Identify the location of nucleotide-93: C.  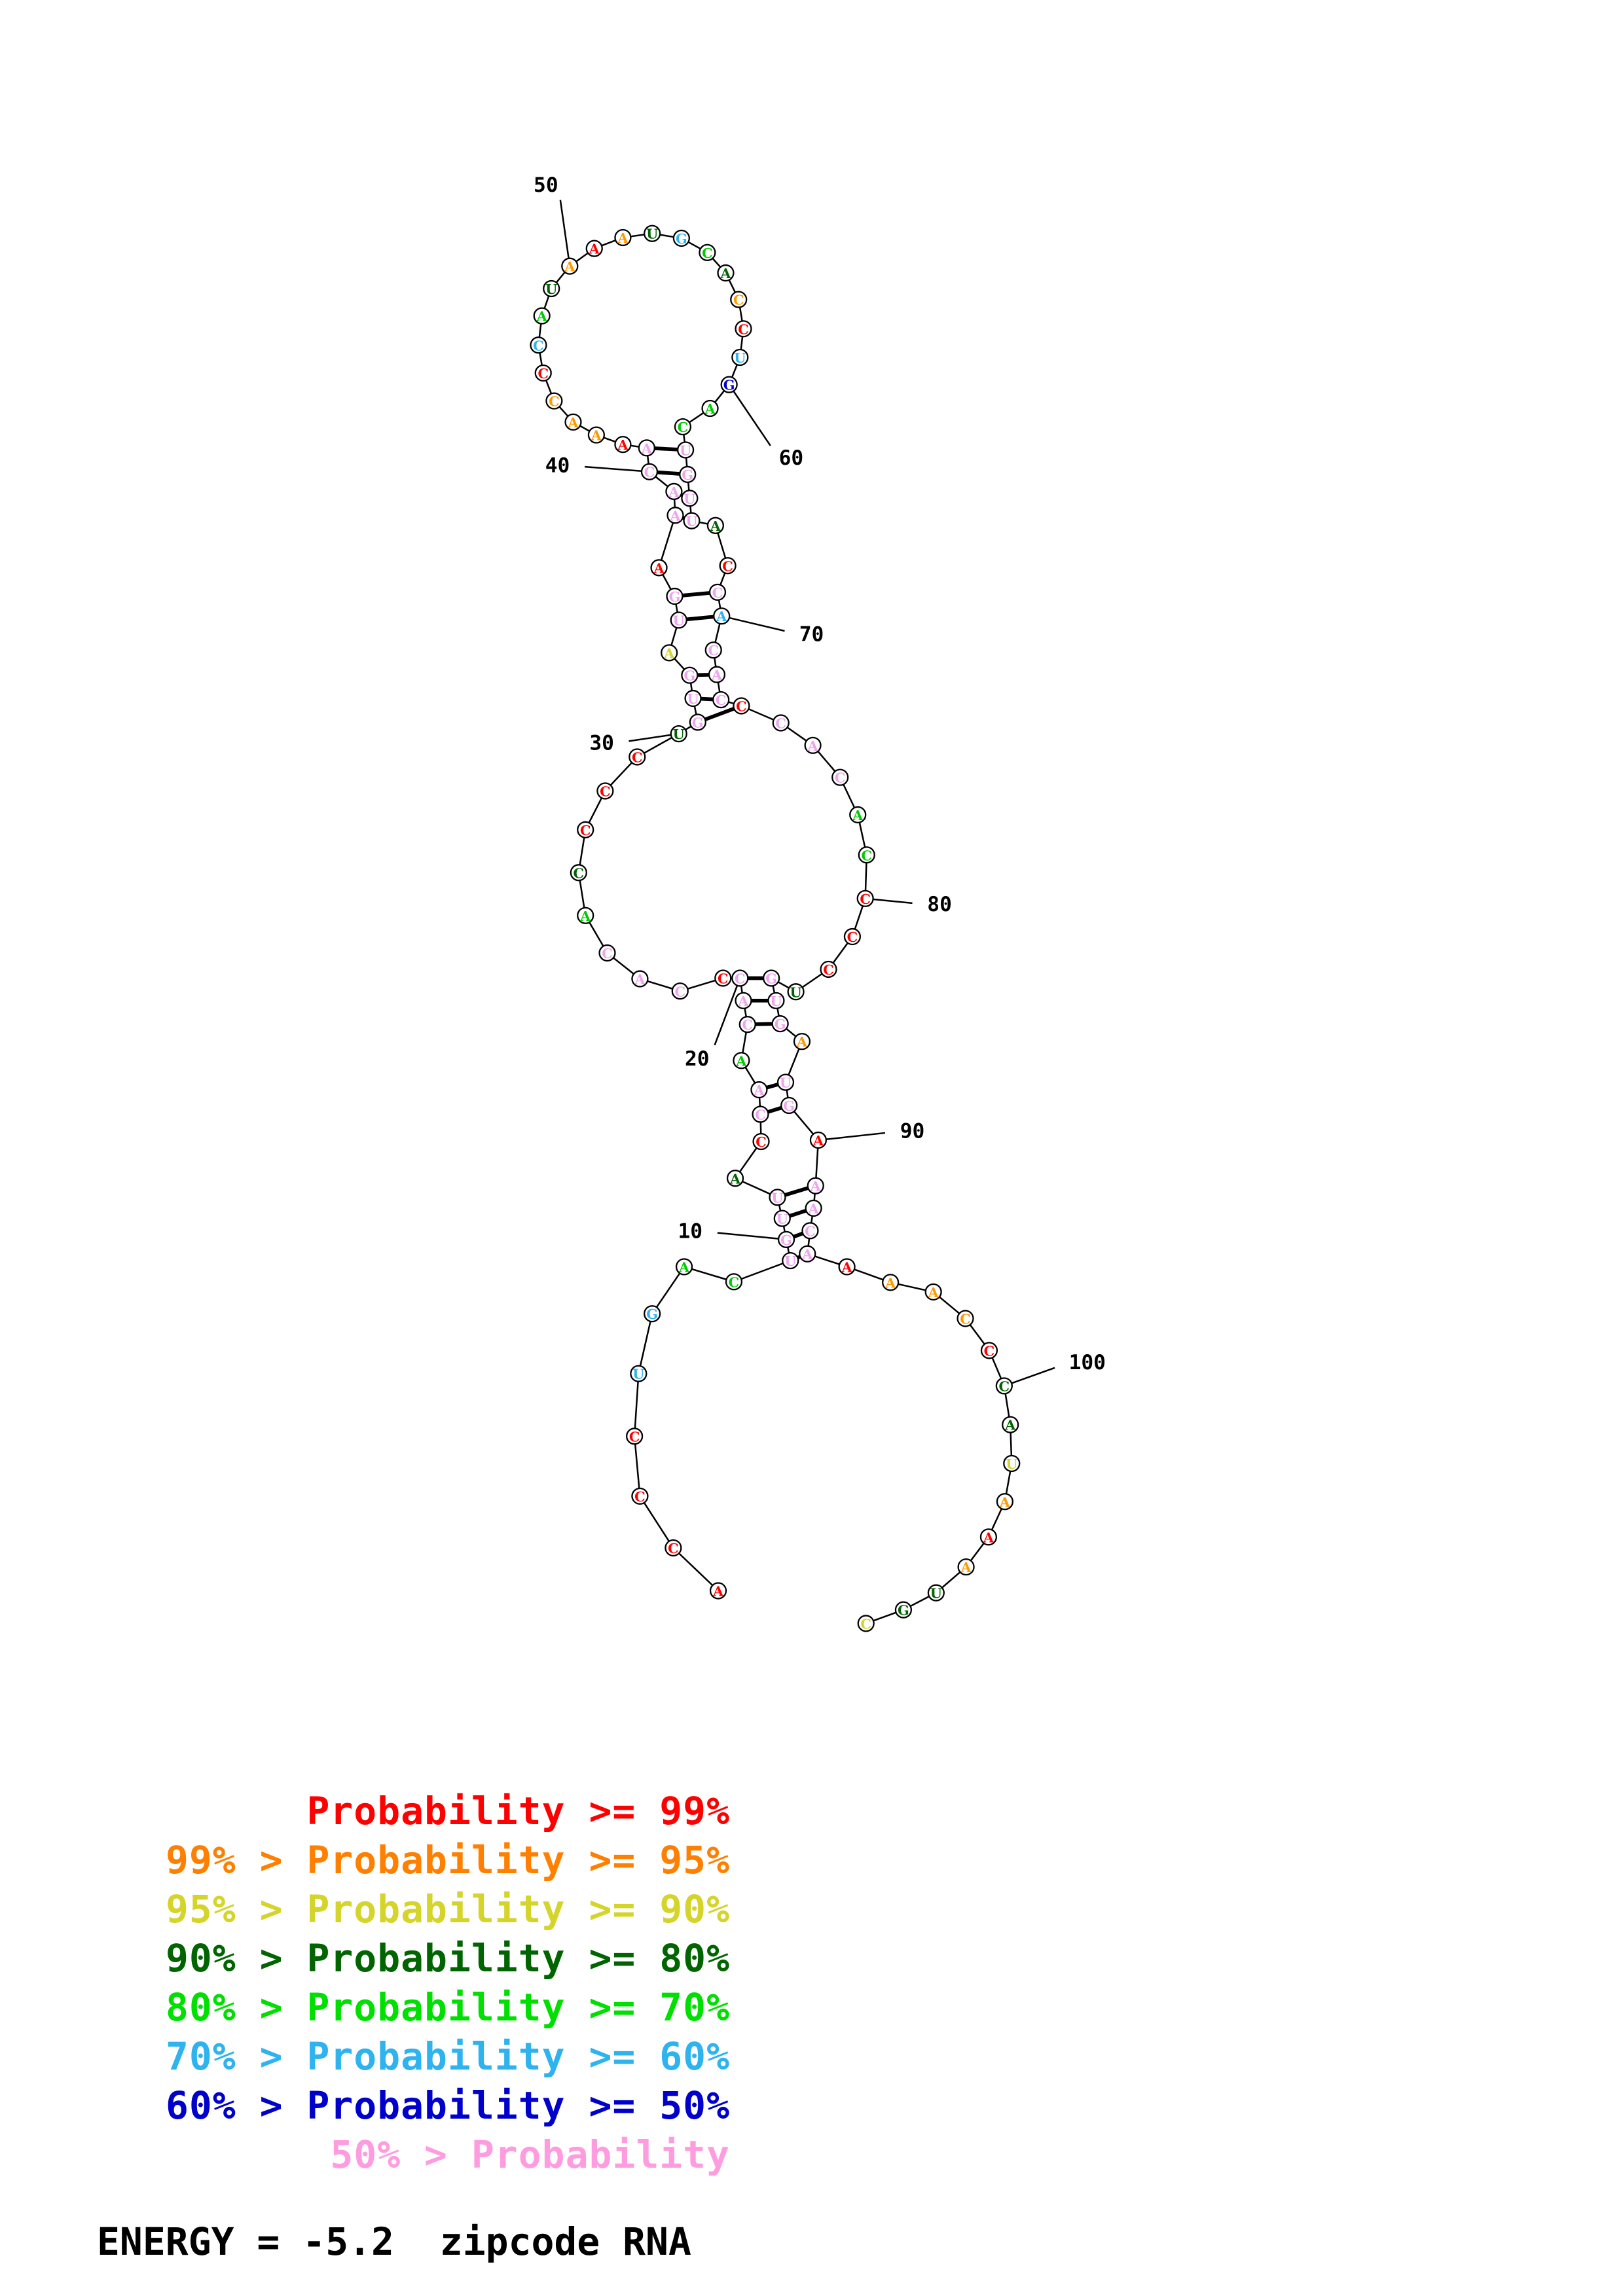
(810, 1231).